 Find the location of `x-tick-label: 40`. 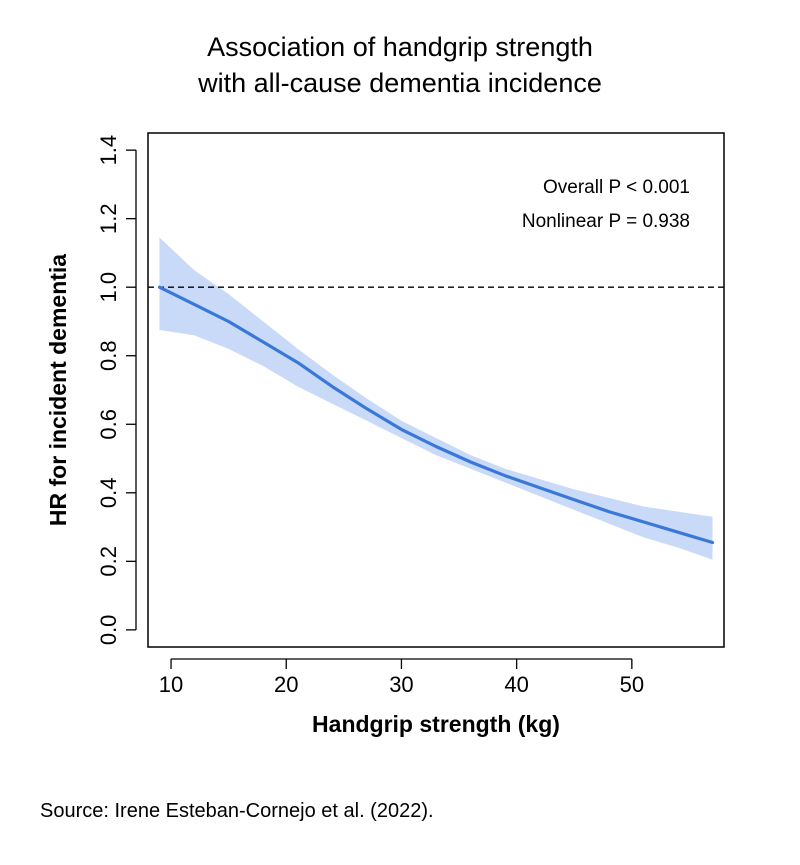

x-tick-label: 40 is located at coordinates (516, 684).